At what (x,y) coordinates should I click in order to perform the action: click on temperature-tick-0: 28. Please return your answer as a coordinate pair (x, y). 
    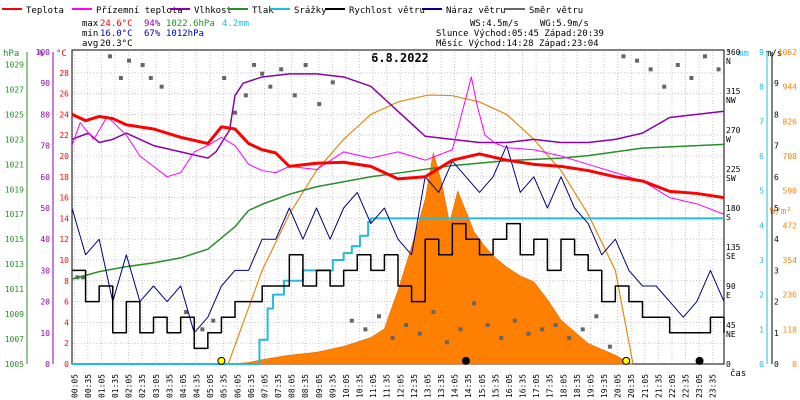
    Looking at the image, I should click on (64, 73).